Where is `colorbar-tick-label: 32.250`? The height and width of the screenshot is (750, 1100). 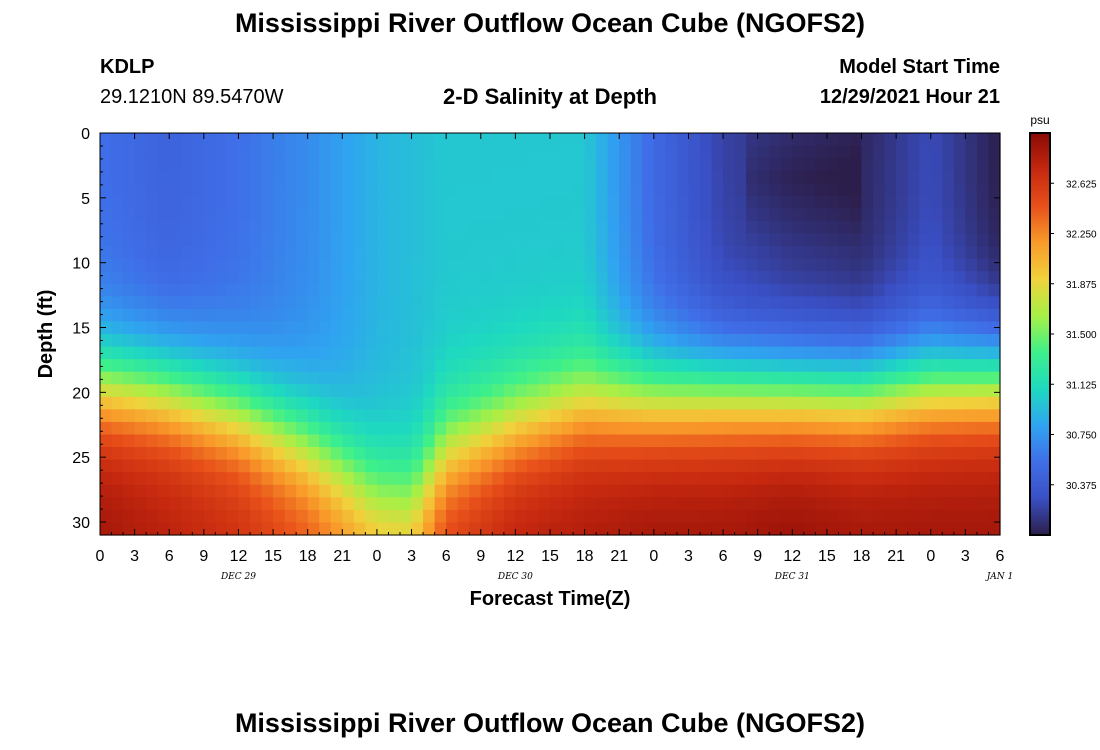 colorbar-tick-label: 32.250 is located at coordinates (1081, 235).